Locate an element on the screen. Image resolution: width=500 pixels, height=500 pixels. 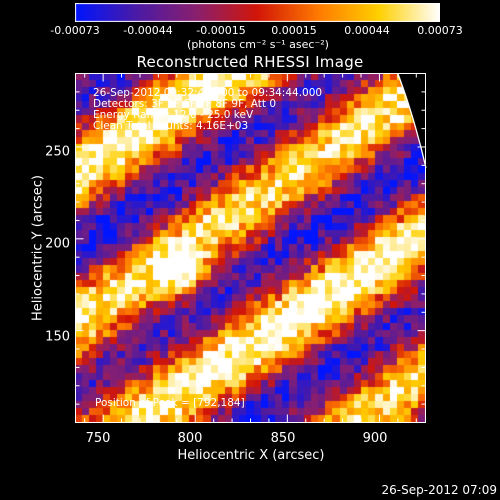
timestamp: 26-Sep-2012 07:09 is located at coordinates (439, 490).